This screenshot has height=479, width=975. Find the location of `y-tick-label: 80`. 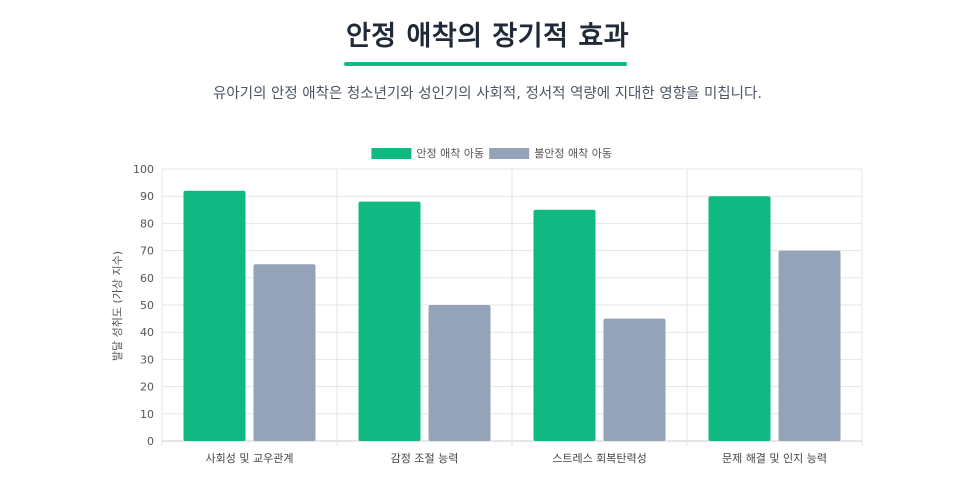

y-tick-label: 80 is located at coordinates (147, 223).